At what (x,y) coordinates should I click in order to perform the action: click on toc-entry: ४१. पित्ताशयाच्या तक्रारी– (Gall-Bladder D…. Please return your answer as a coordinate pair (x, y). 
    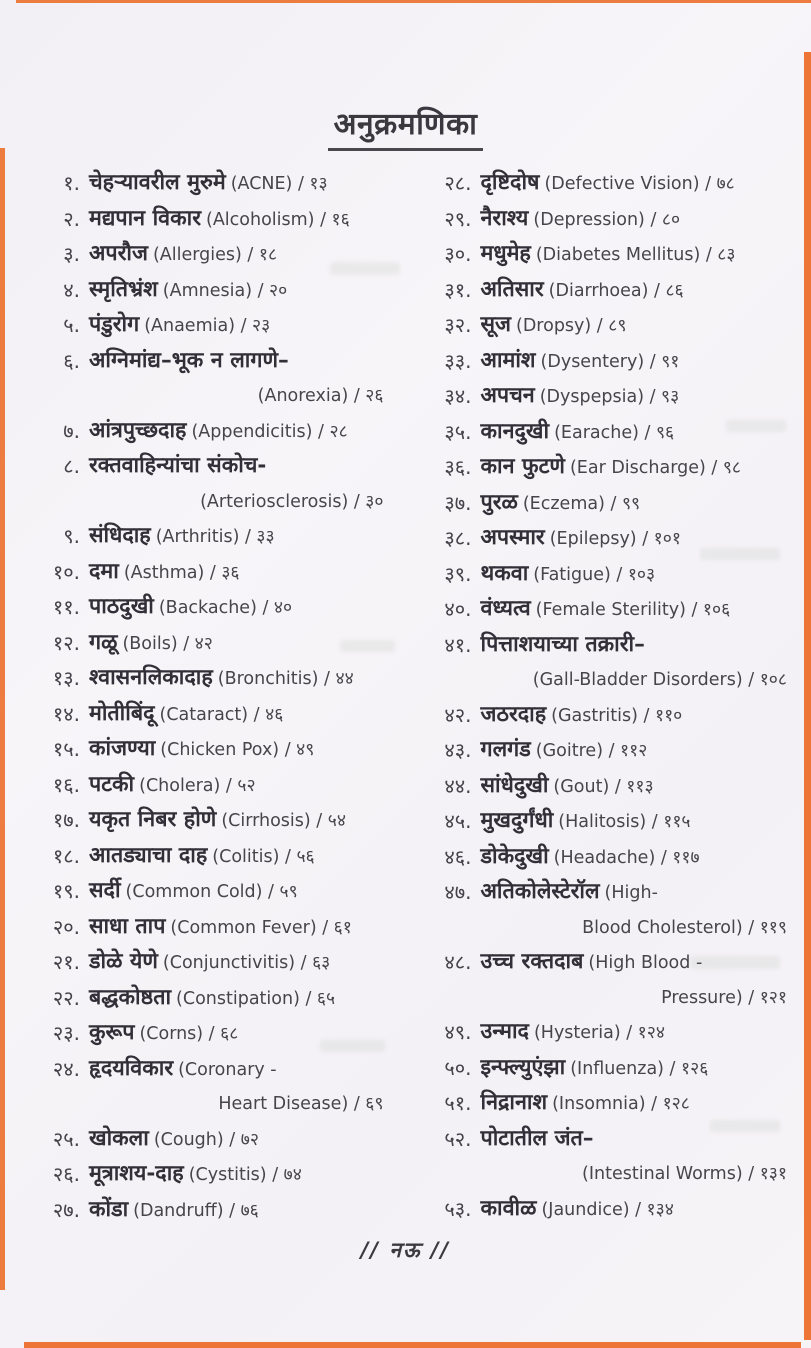
    Looking at the image, I should click on (612, 663).